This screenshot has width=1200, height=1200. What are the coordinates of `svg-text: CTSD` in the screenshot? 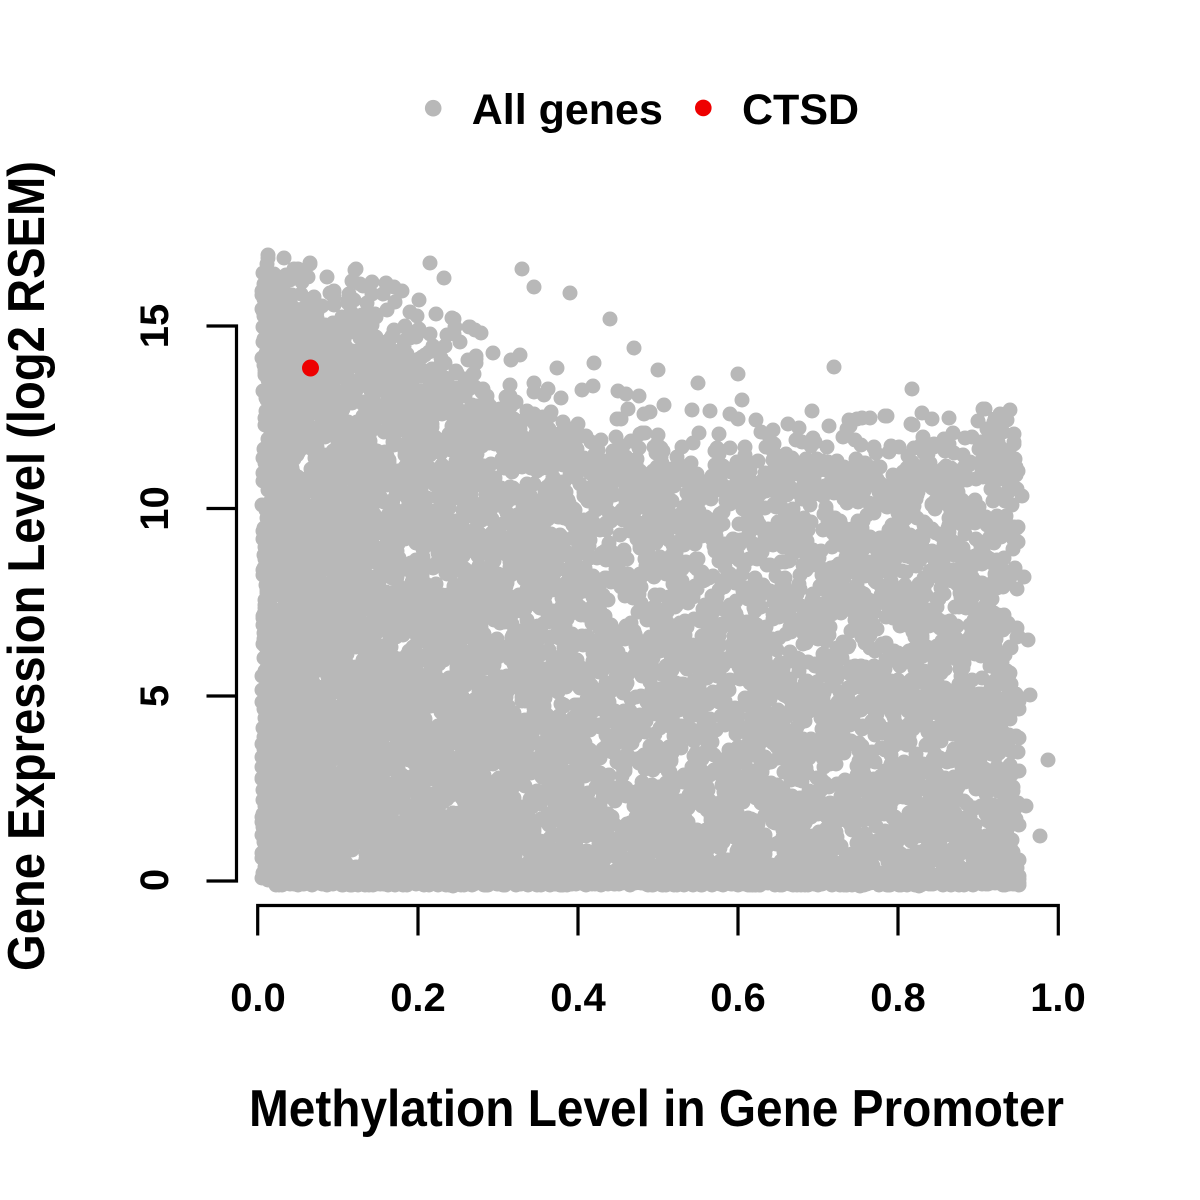 It's located at (800, 110).